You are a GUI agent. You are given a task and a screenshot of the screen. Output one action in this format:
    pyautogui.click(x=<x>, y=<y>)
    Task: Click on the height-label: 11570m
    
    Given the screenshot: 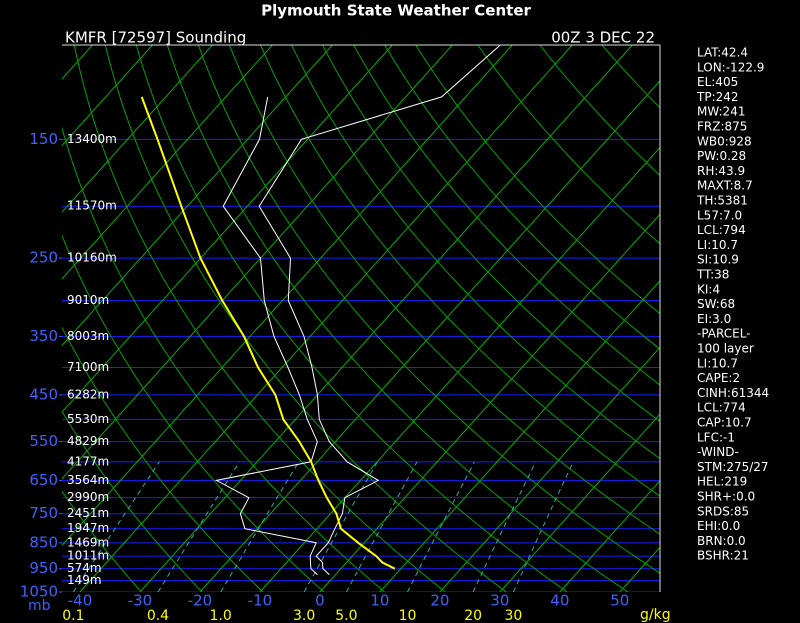 What is the action you would take?
    pyautogui.click(x=92, y=206)
    